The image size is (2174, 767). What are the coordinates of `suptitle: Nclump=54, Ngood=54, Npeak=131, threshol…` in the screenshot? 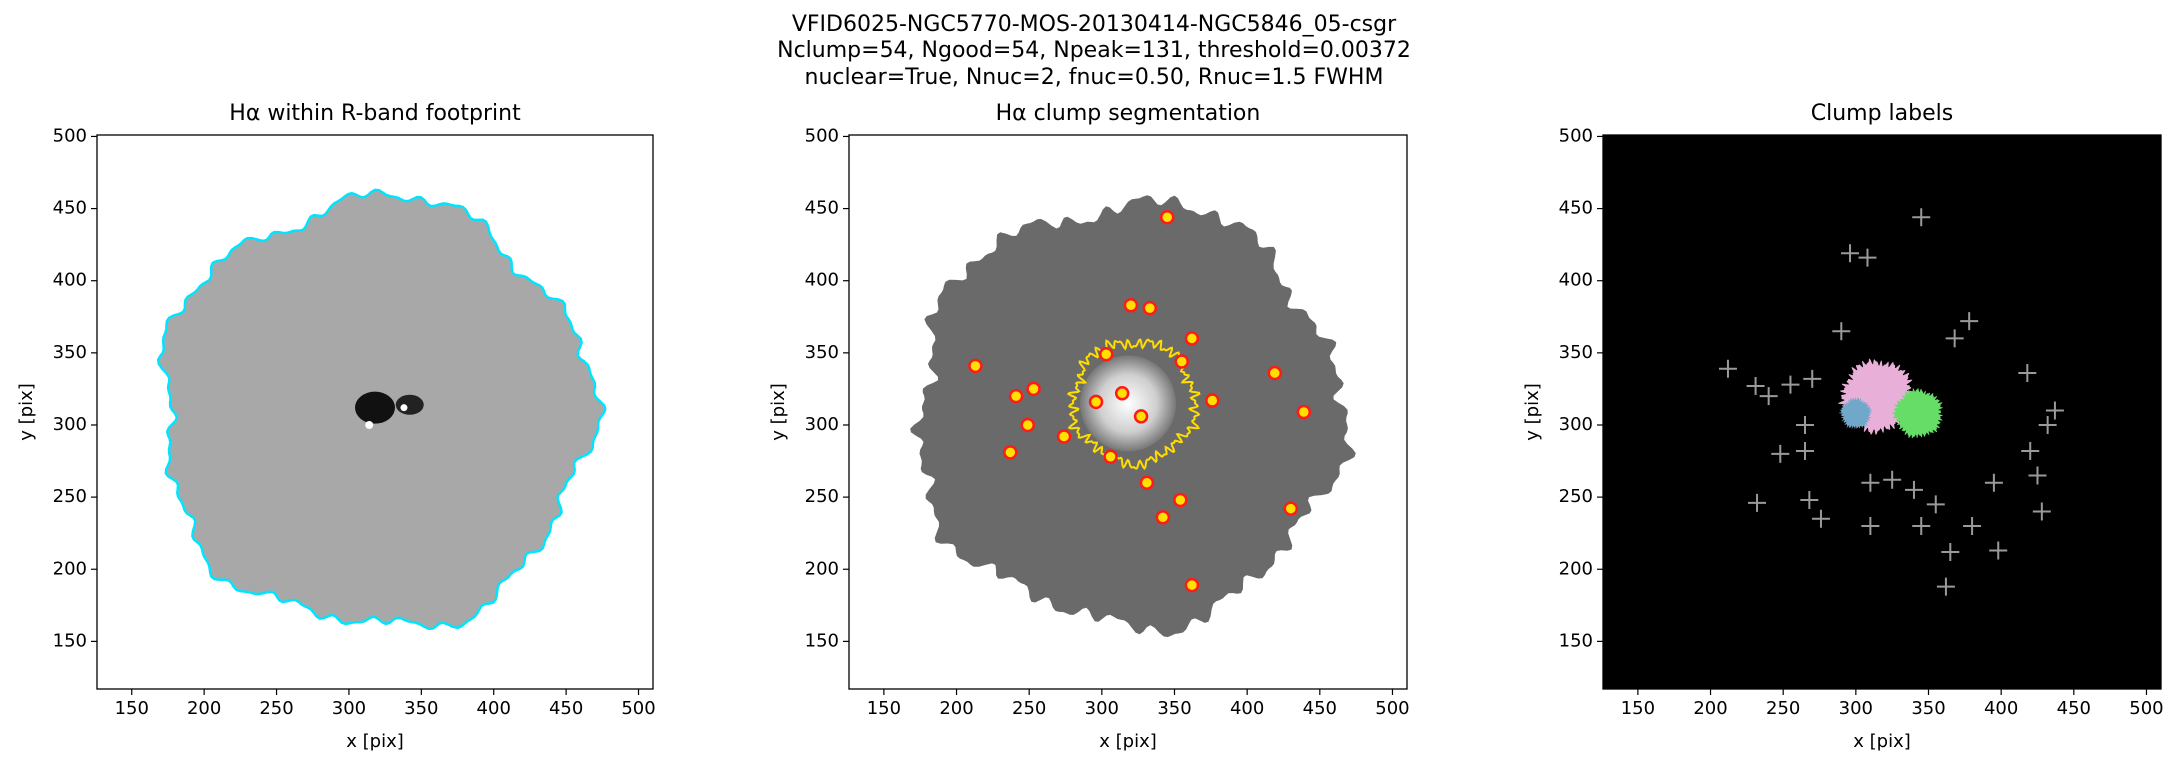 It's located at (1094, 50).